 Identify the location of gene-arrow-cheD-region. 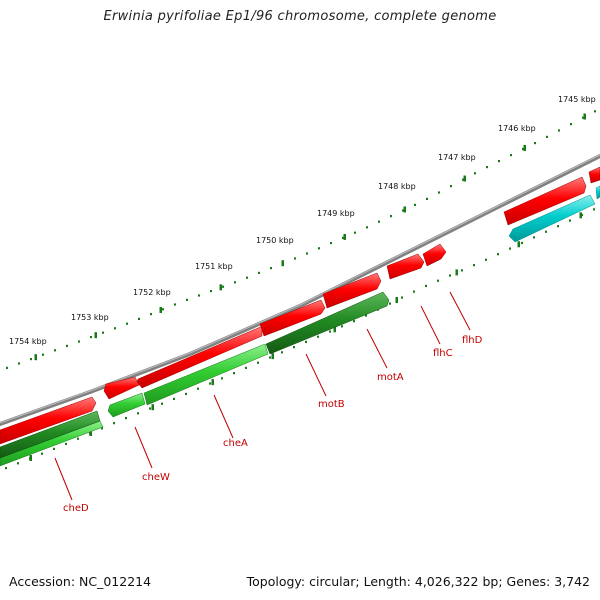
(48, 420).